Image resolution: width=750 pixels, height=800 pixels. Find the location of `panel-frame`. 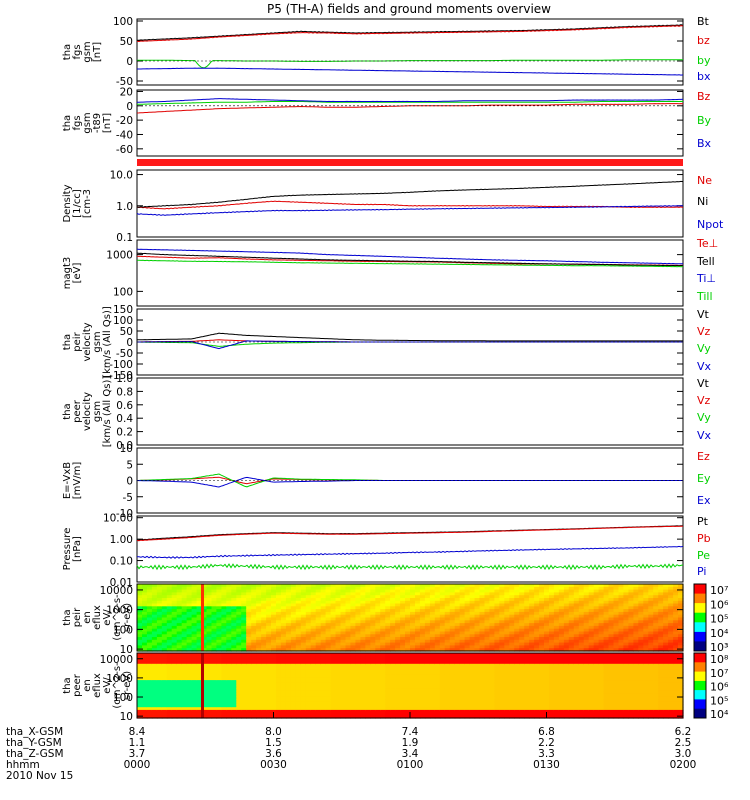

panel-frame is located at coordinates (410, 203).